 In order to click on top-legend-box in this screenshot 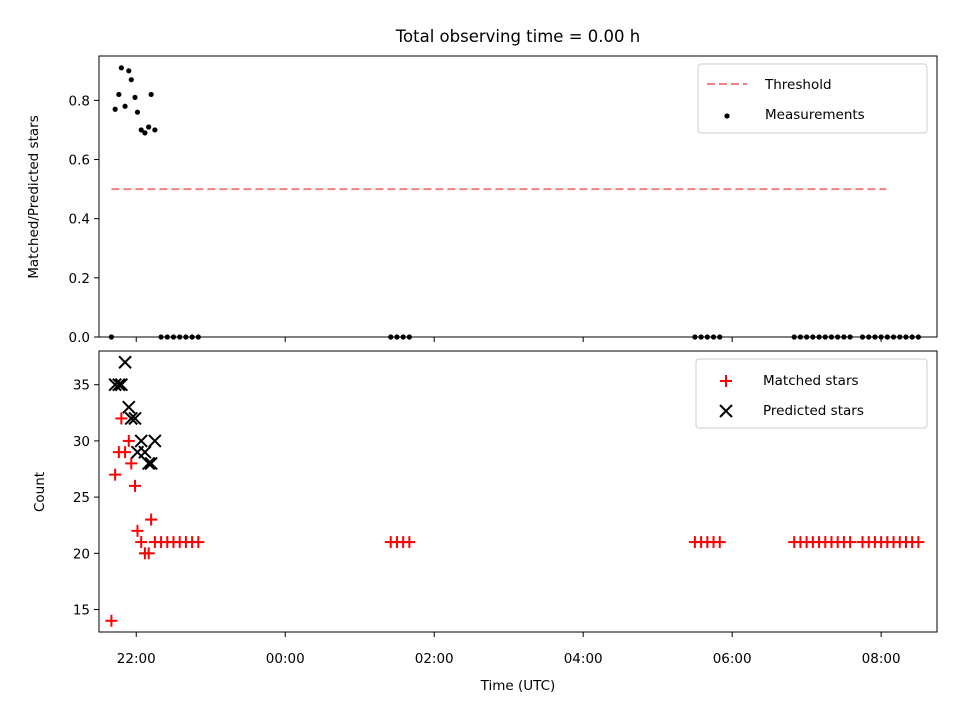, I will do `click(812, 98)`.